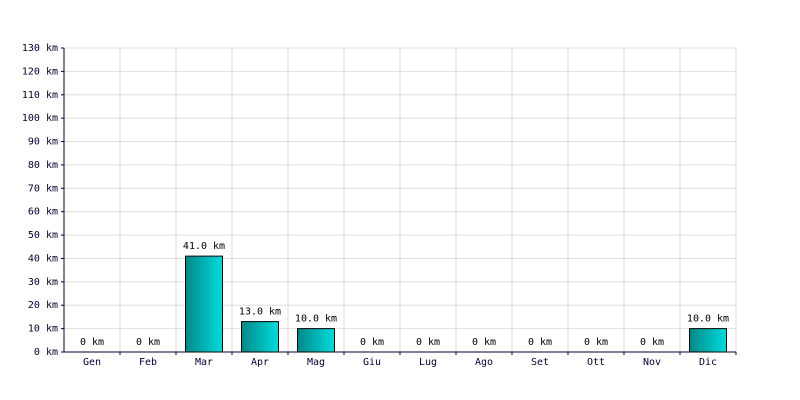 This screenshot has width=800, height=400. Describe the element at coordinates (43, 258) in the screenshot. I see `y-tick-label: 40 km` at that location.